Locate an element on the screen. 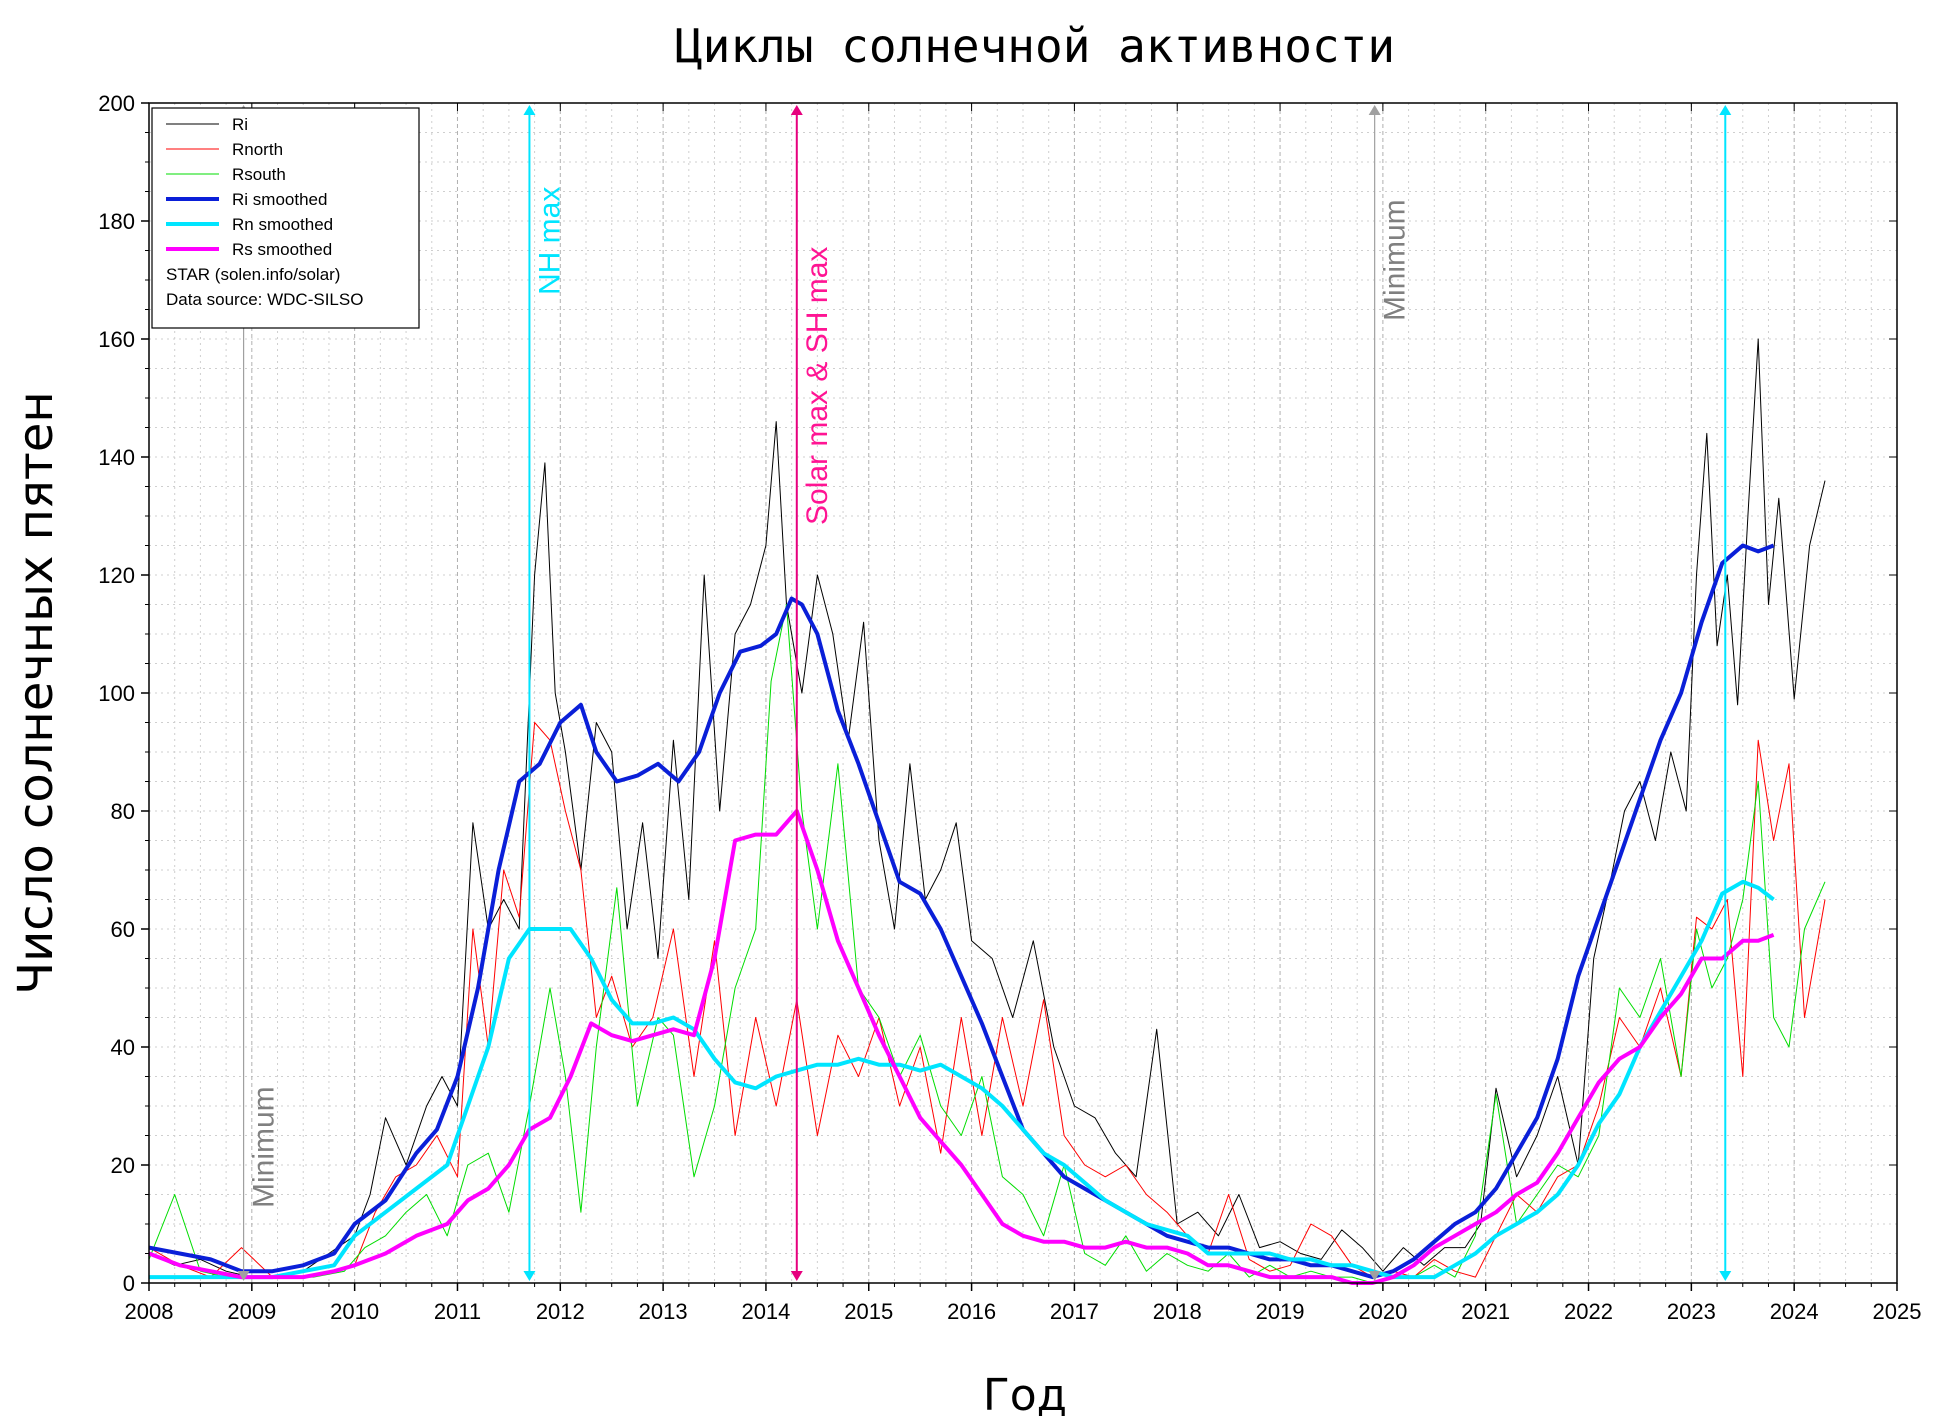 This screenshot has height=1424, width=1937. legend-label: Ri is located at coordinates (240, 124).